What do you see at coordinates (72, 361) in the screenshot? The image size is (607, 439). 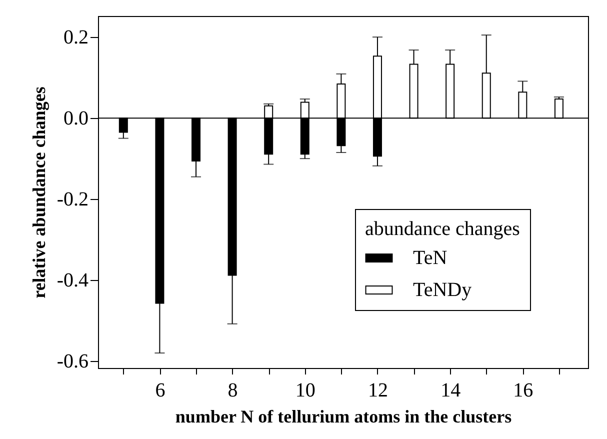 I see `y-tick-label: -0.6` at bounding box center [72, 361].